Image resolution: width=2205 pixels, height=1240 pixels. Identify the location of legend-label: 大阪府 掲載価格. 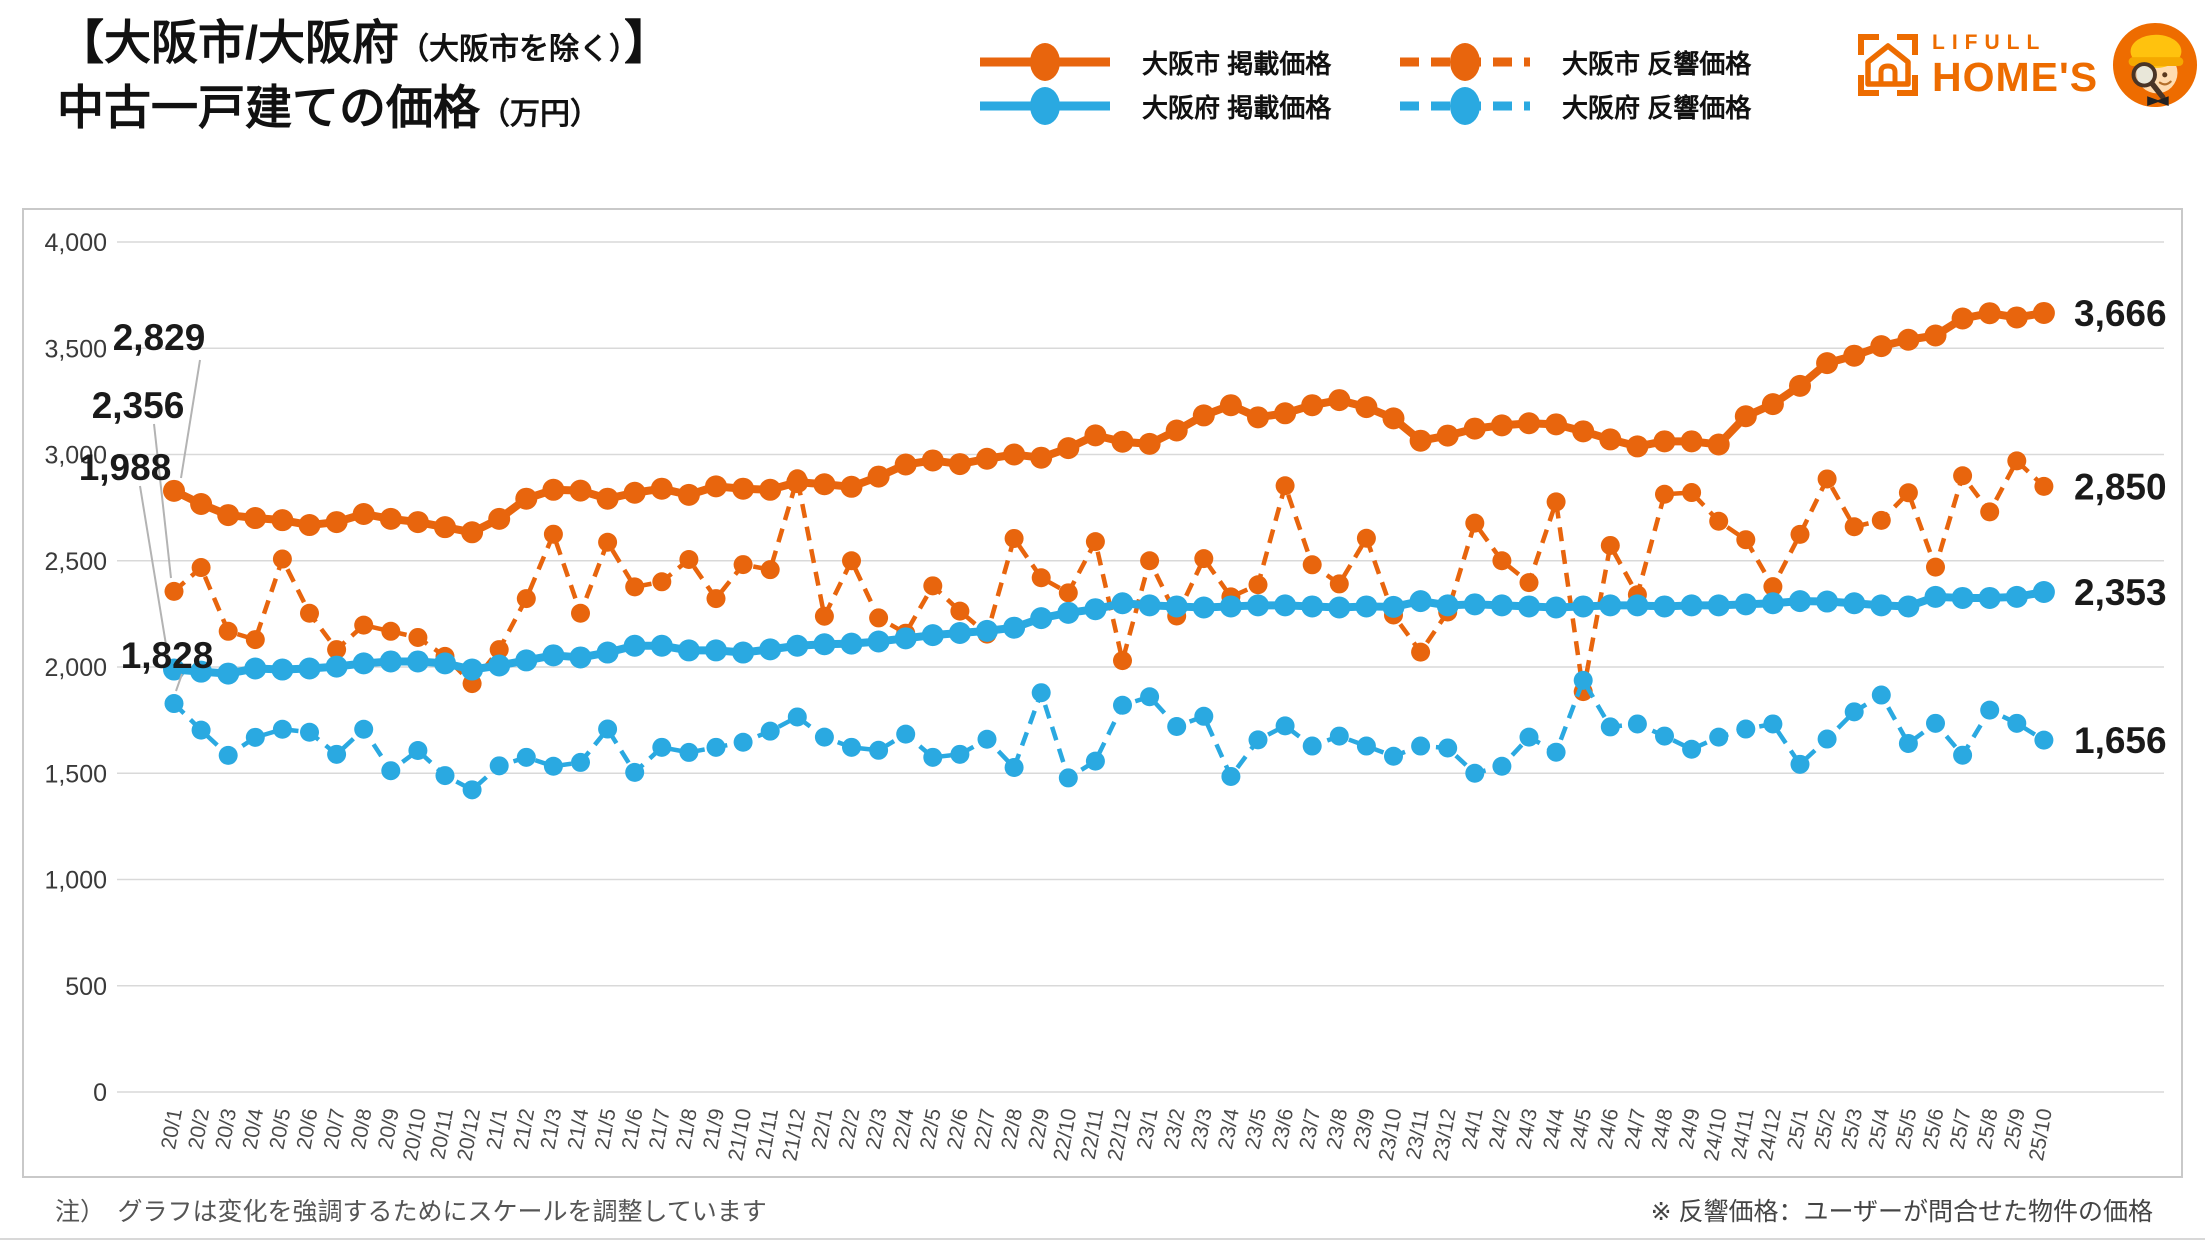
(1237, 107).